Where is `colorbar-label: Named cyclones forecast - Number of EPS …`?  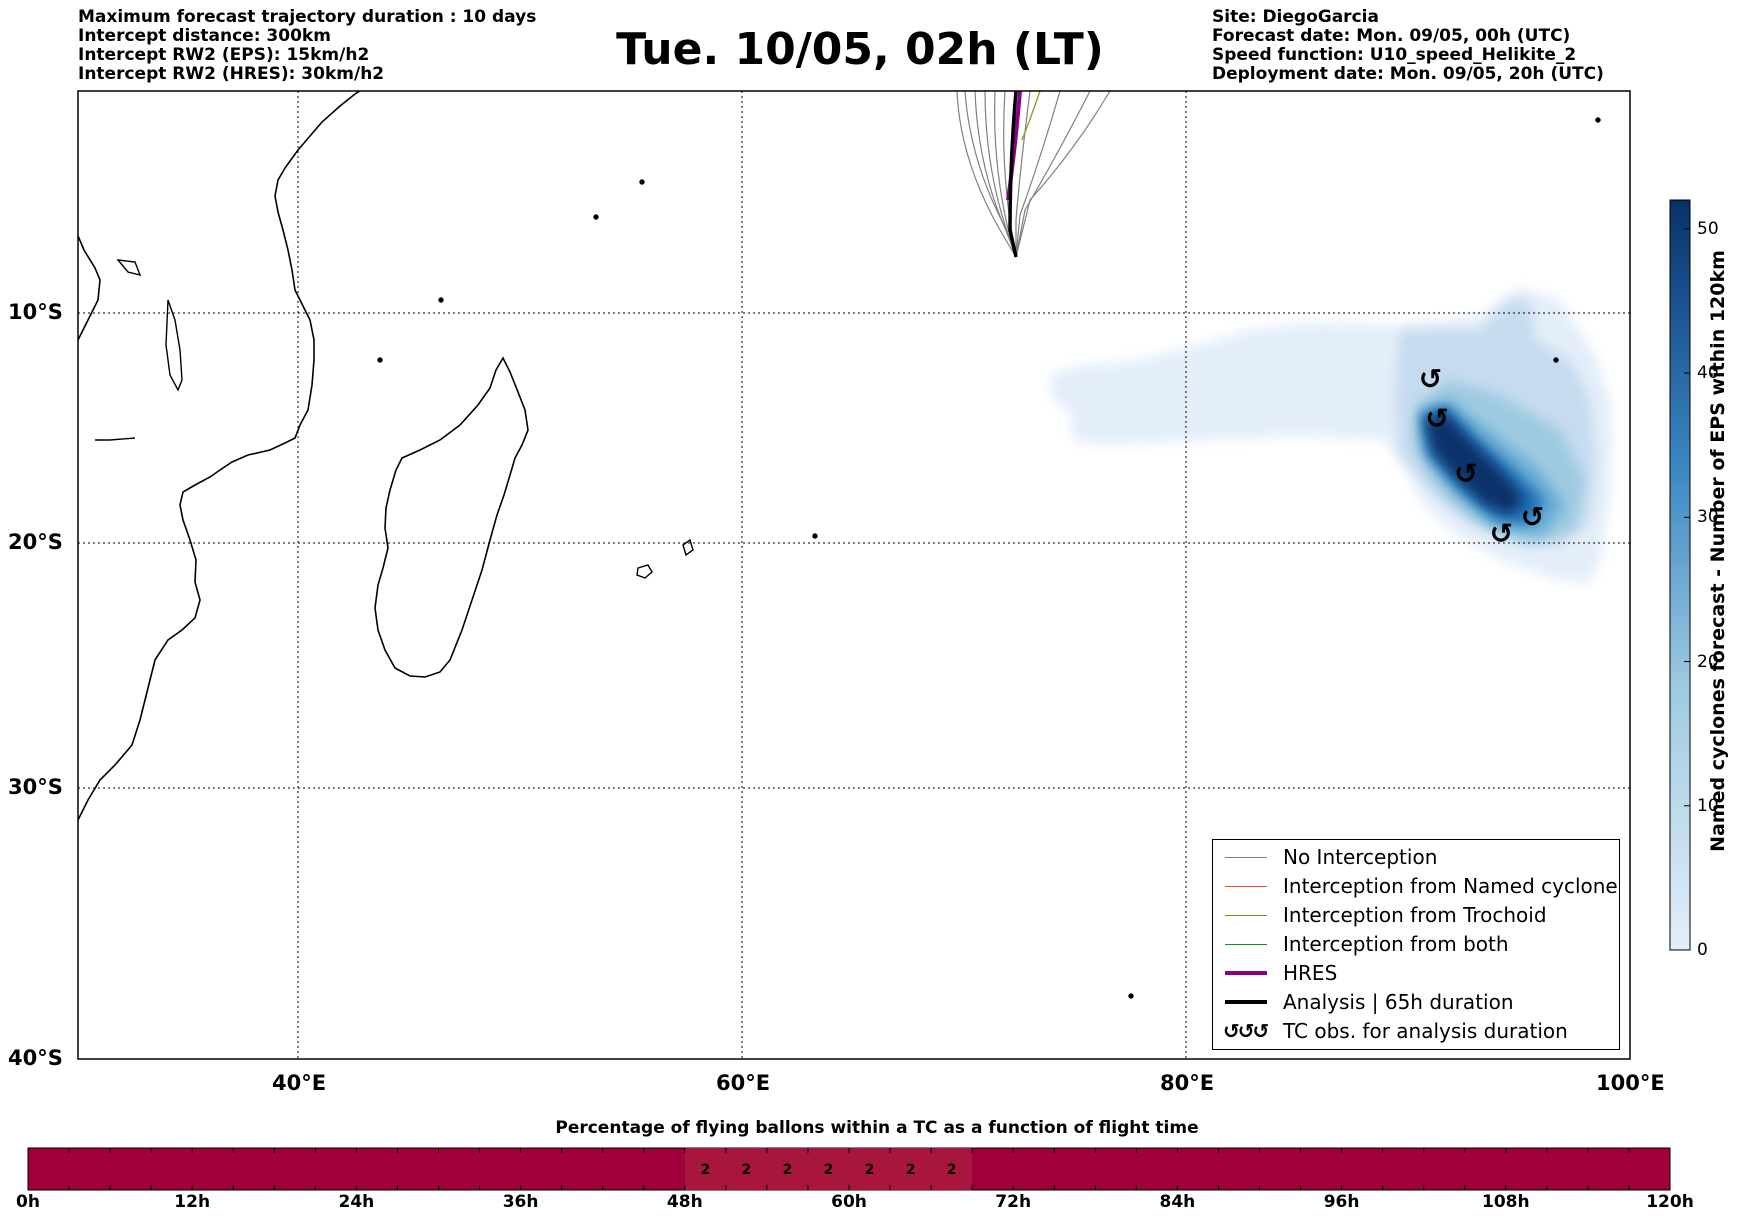 colorbar-label: Named cyclones forecast - Number of EPS … is located at coordinates (1718, 551).